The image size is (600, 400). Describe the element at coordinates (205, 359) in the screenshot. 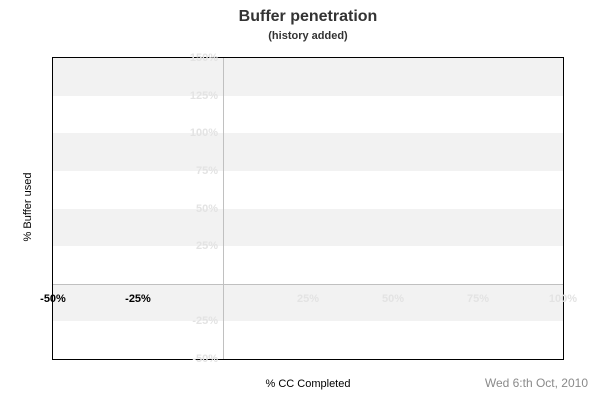

I see `y-tick-label: -50%` at that location.